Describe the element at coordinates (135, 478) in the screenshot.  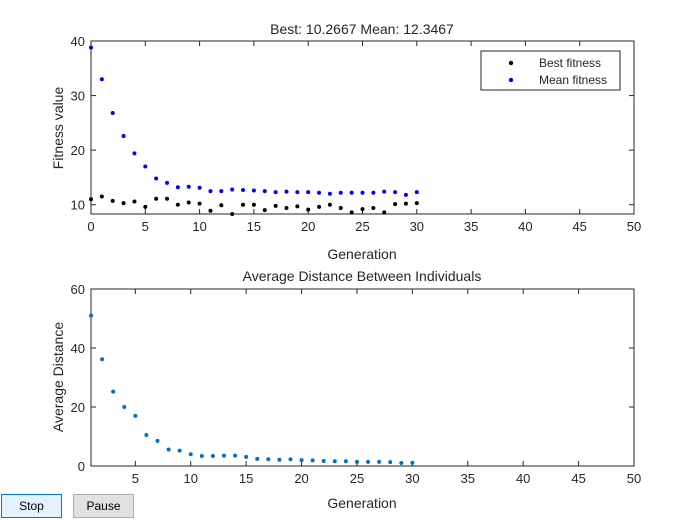
I see `x-tick-label: 5` at that location.